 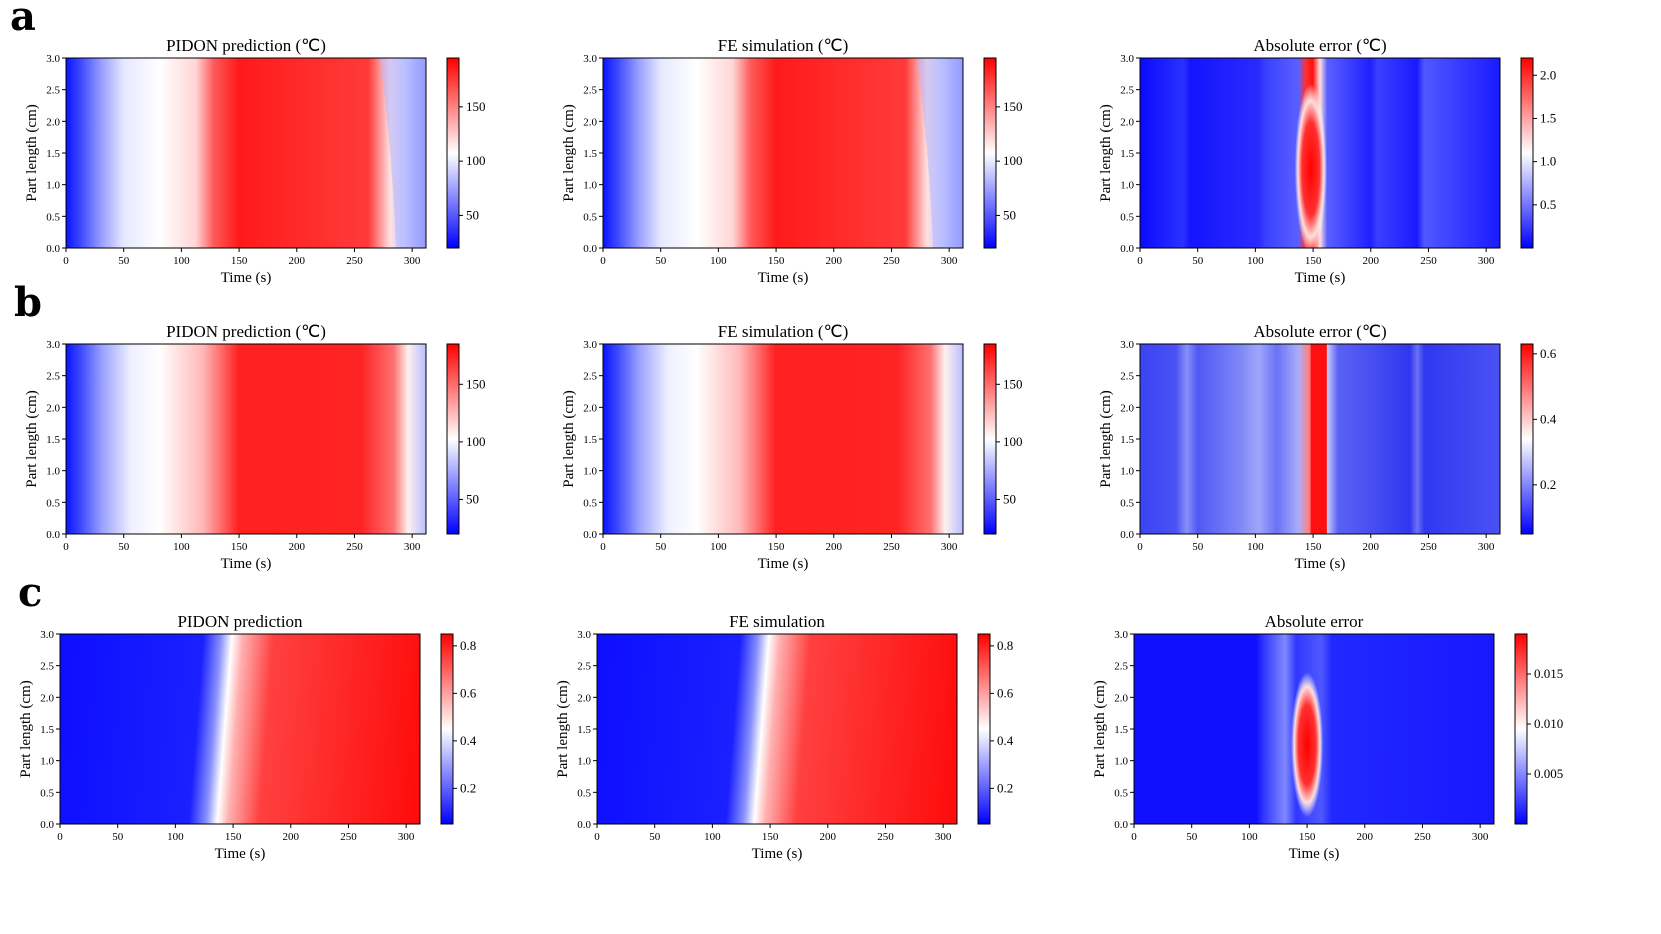 I want to click on panel-title: FE simulation (℃), so click(x=783, y=45).